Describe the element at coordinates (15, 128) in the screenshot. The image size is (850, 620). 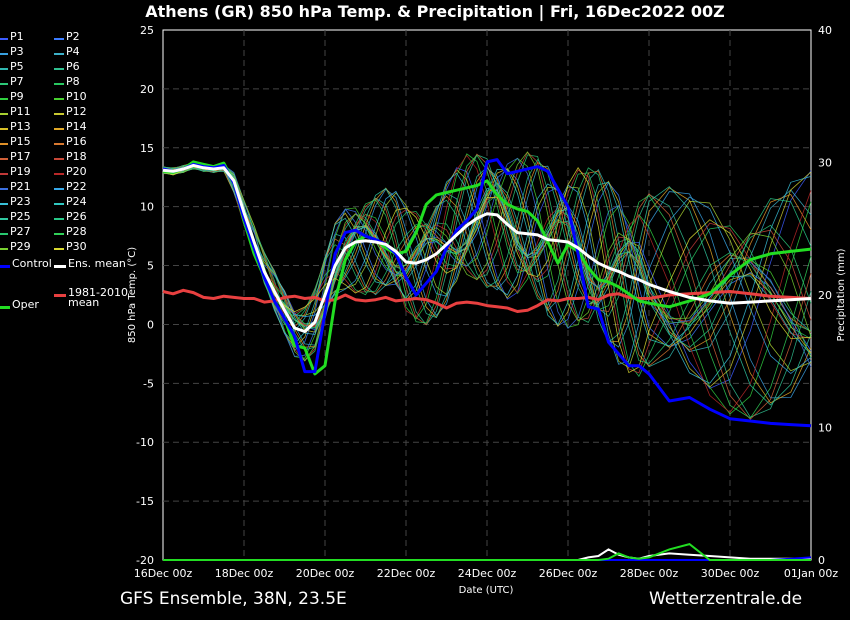
I see `legend-item-p13: P13` at that location.